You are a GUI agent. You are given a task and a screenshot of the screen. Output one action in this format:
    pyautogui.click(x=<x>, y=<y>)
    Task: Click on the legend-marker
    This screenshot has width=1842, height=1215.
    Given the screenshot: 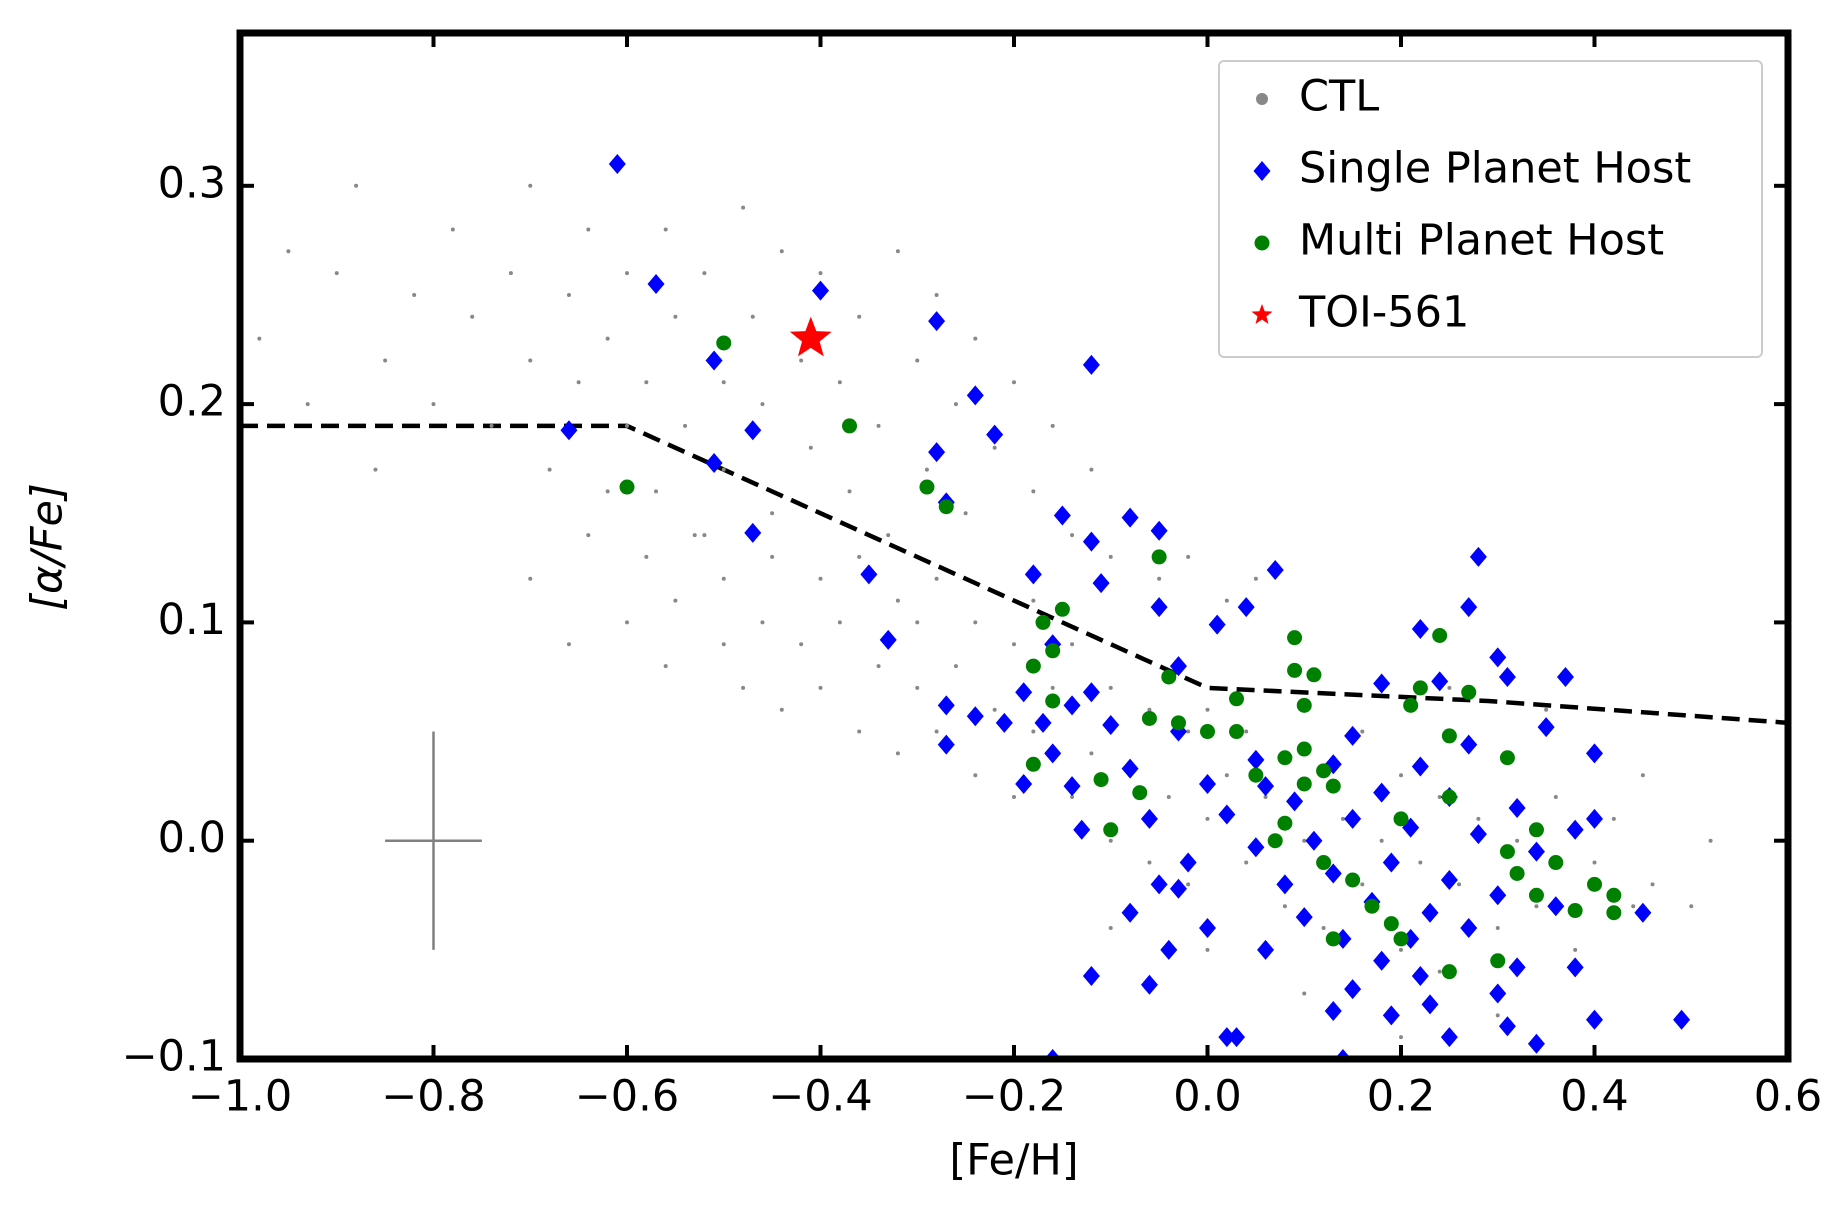 What is the action you would take?
    pyautogui.click(x=1262, y=99)
    